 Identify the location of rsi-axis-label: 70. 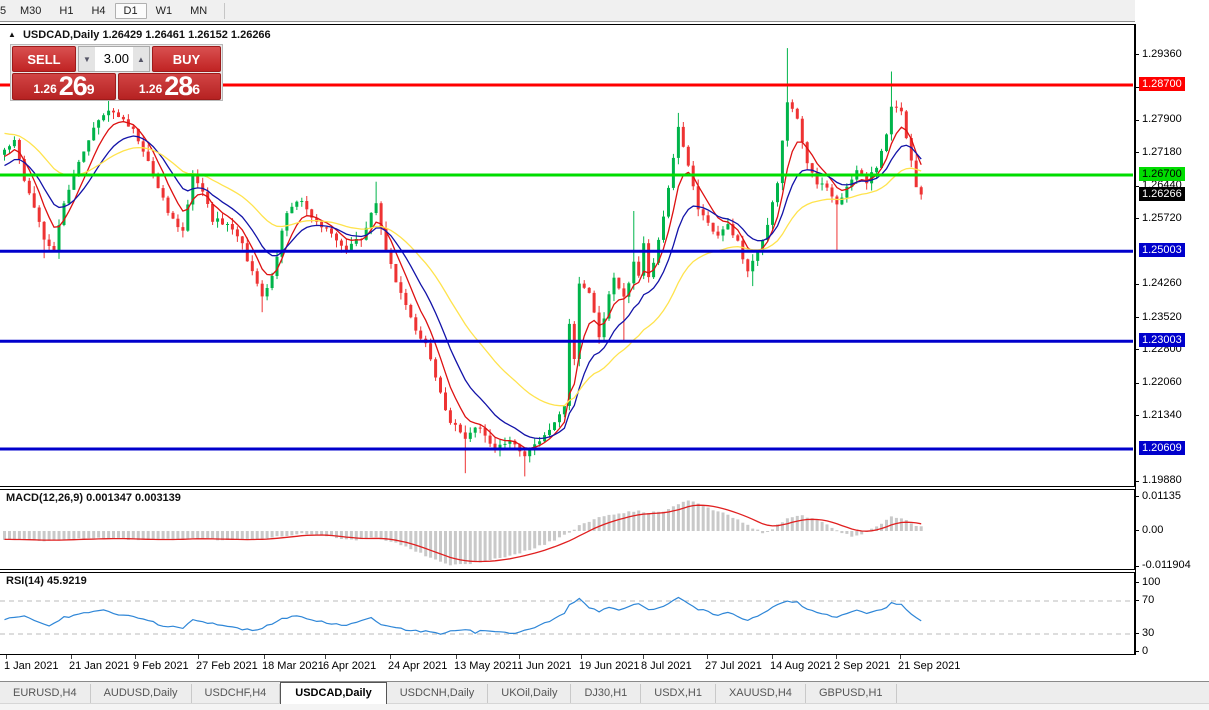
(1148, 600).